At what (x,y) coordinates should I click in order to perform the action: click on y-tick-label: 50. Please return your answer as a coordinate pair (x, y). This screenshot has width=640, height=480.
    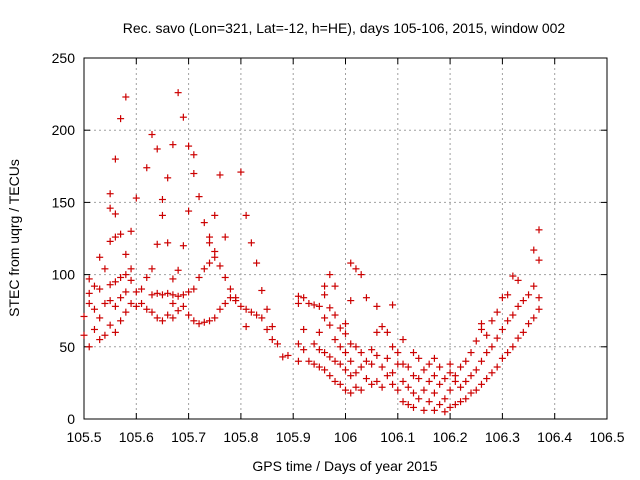
    Looking at the image, I should click on (67, 347).